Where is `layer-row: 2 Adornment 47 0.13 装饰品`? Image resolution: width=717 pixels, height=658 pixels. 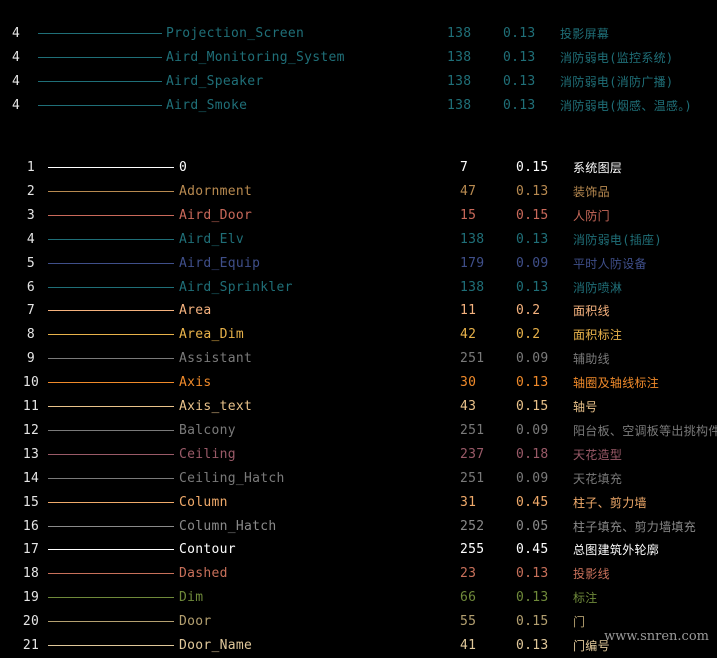 layer-row: 2 Adornment 47 0.13 装饰品 is located at coordinates (358, 192).